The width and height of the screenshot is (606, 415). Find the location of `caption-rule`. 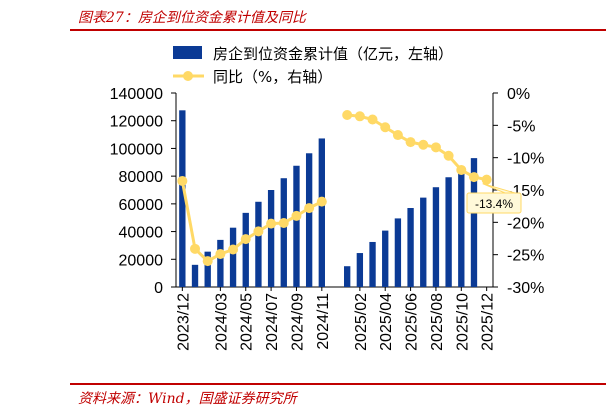

caption-rule is located at coordinates (338, 30).